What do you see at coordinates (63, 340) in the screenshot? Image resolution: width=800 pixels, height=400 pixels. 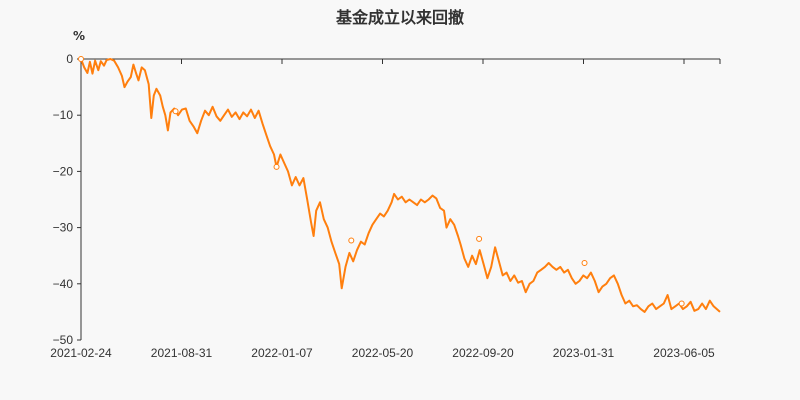 I see `y-tick-label: −50` at bounding box center [63, 340].